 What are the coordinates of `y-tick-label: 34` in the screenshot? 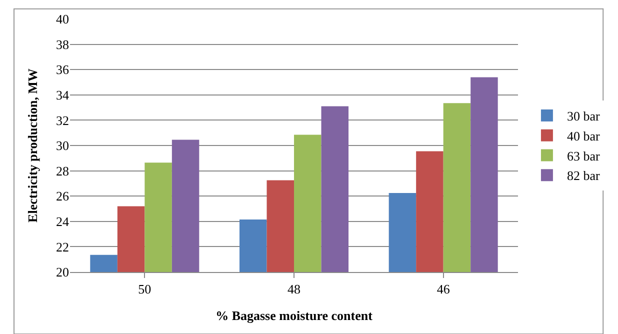 It's located at (63, 94).